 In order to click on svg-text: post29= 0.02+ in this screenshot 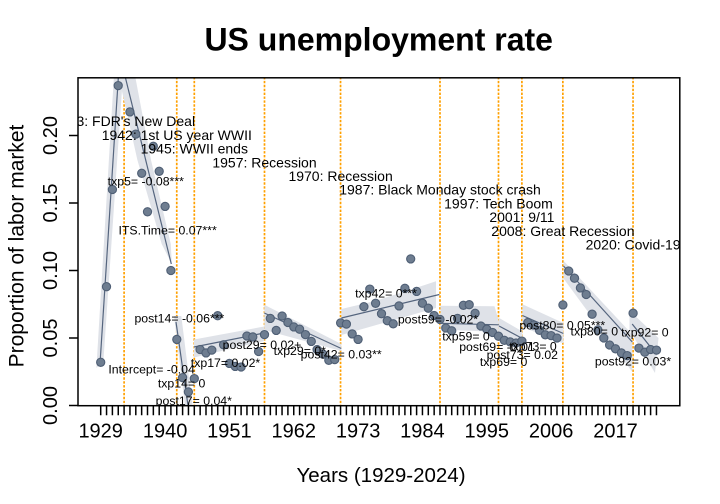, I will do `click(262, 345)`.